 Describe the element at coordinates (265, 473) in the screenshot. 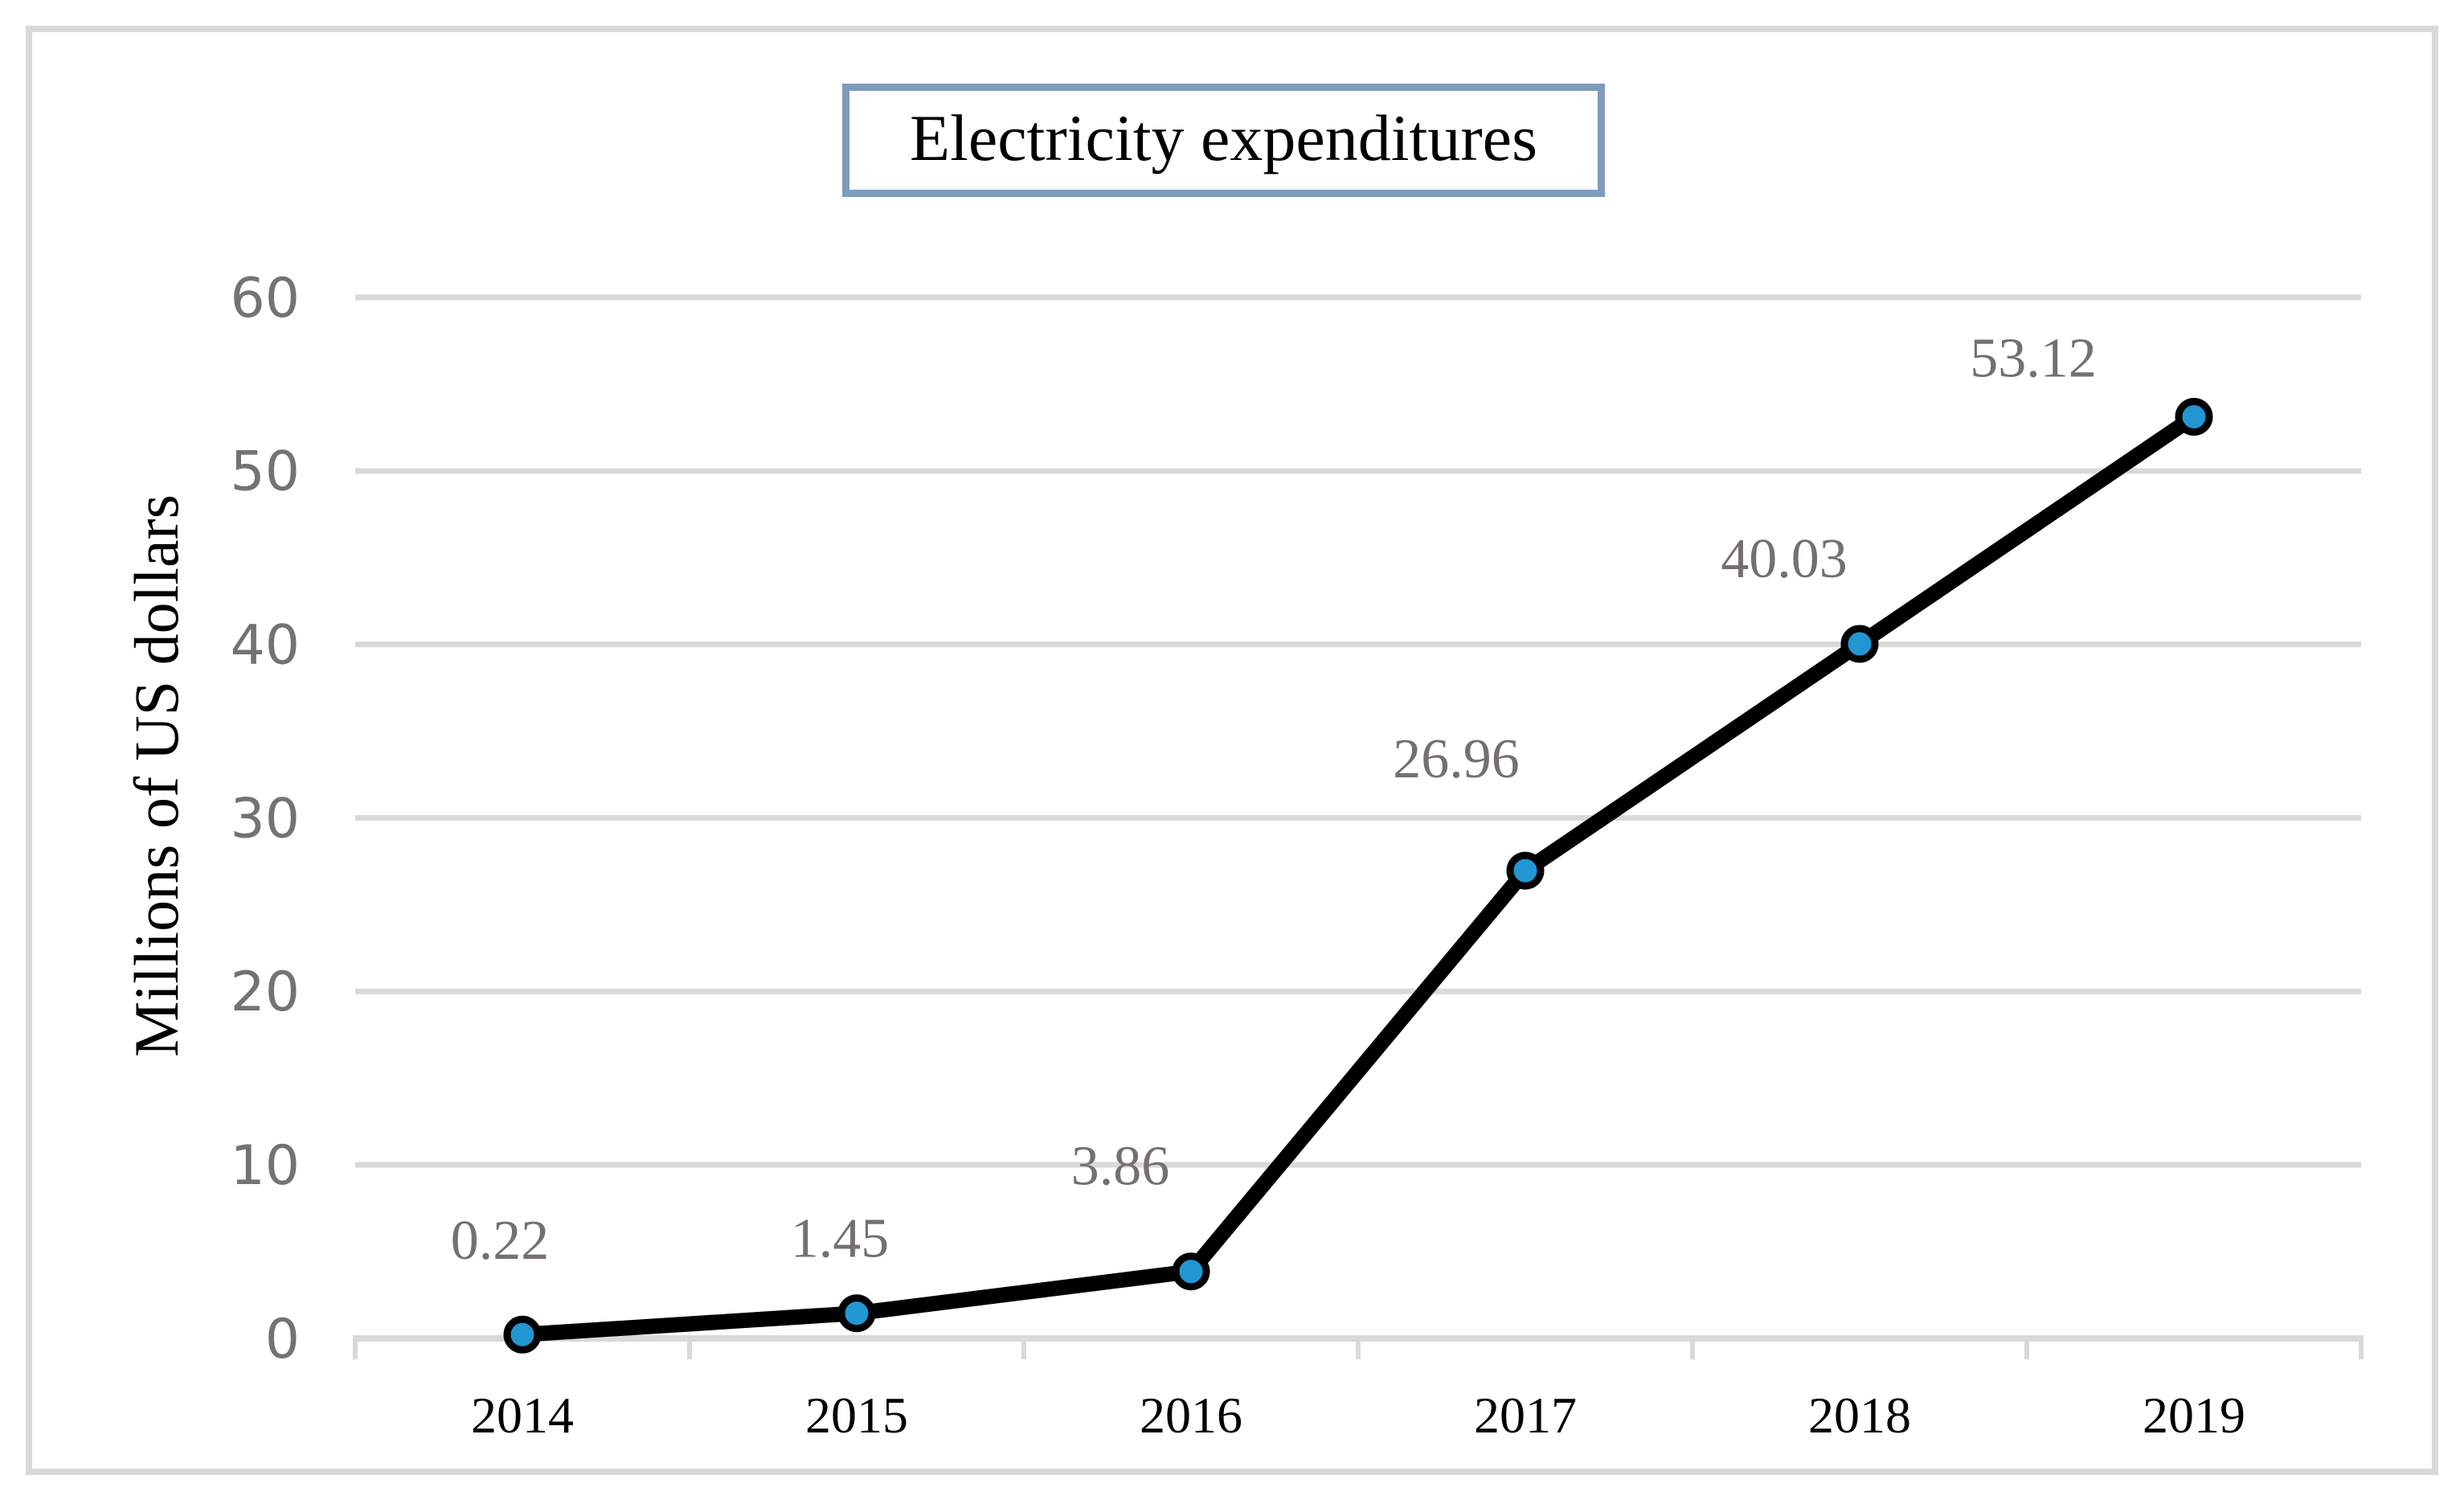

I see `y-tick-label: 50` at that location.